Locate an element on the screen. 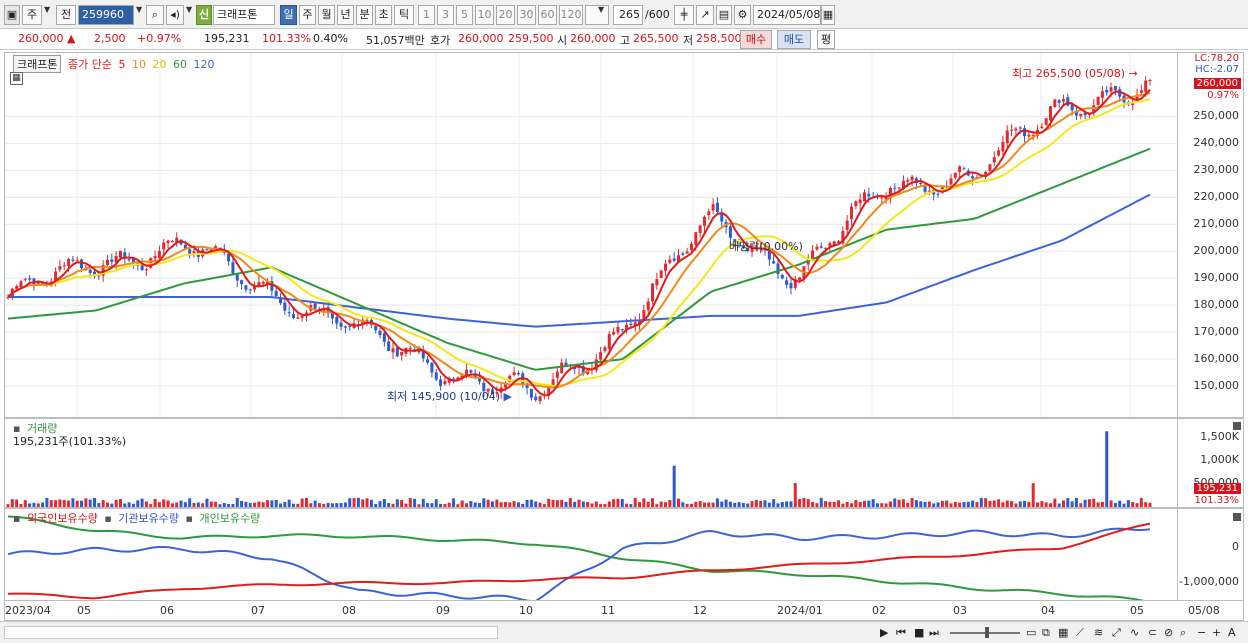 The image size is (1248, 643). legend-ma5: 5 is located at coordinates (122, 64).